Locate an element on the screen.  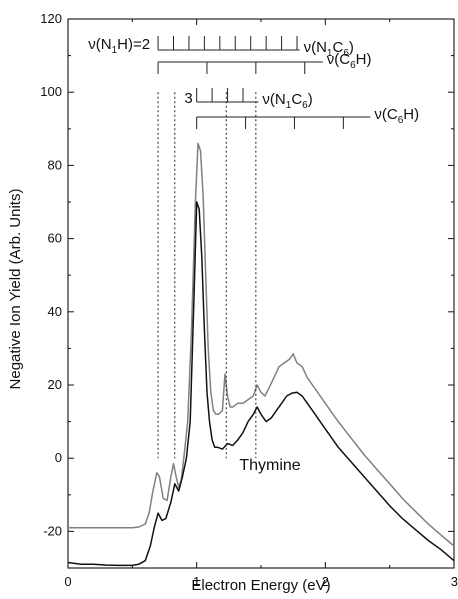
progression-label: ν(N1H)=2 is located at coordinates (119, 46).